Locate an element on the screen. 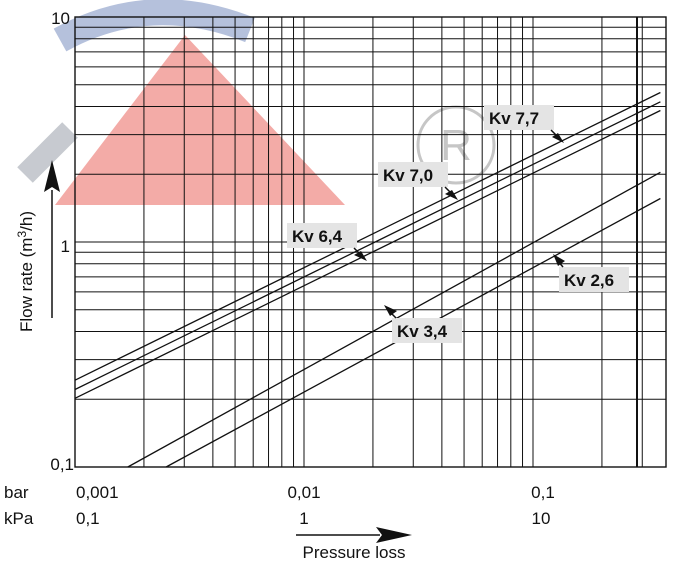 This screenshot has height=564, width=674. svg-text: R is located at coordinates (456, 145).